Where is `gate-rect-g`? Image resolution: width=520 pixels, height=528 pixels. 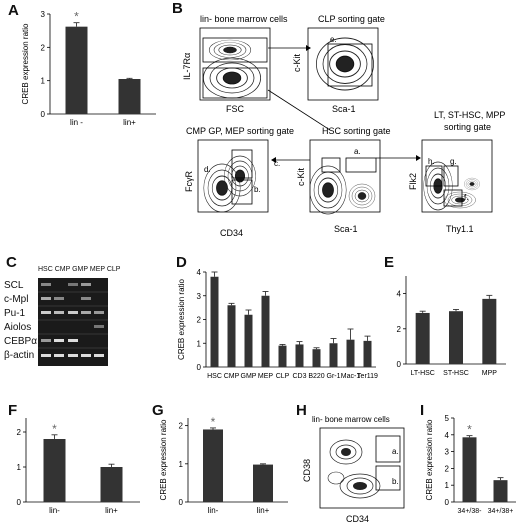 gate-rect-g is located at coordinates (451, 176).